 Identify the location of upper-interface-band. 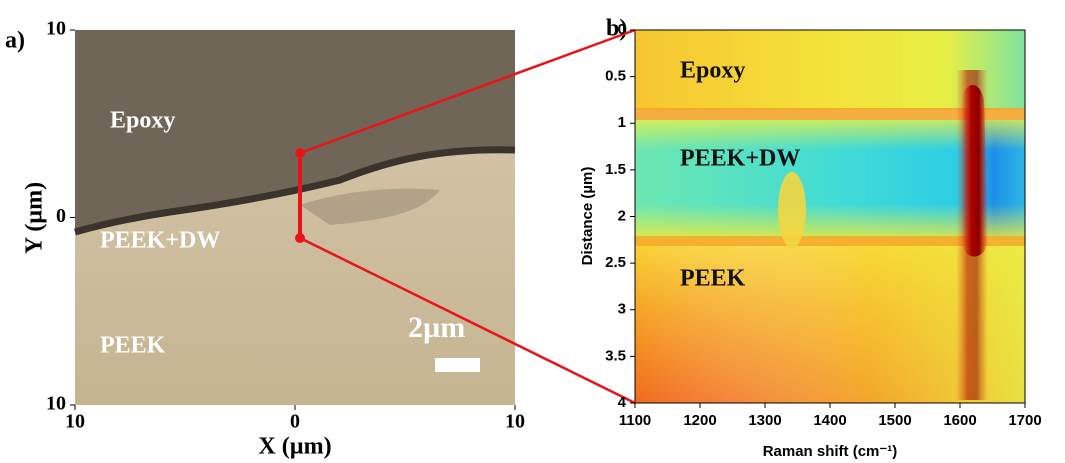
(830, 114).